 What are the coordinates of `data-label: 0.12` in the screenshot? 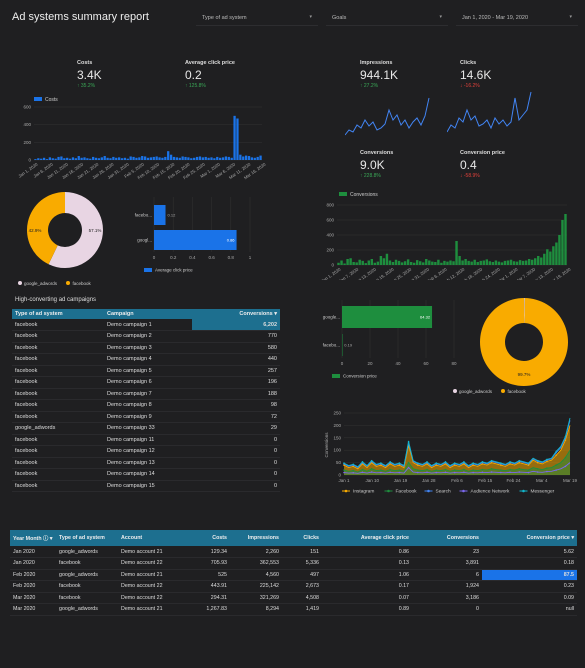 It's located at (172, 215).